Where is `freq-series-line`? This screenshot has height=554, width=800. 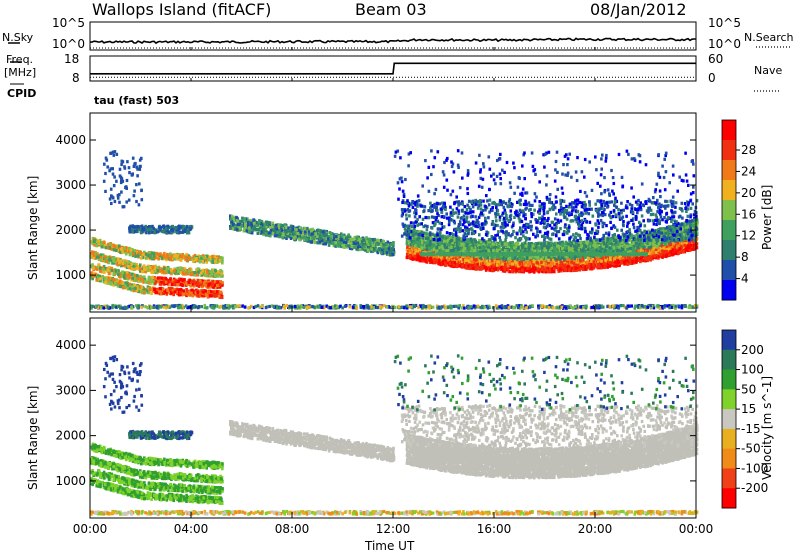 freq-series-line is located at coordinates (393, 68).